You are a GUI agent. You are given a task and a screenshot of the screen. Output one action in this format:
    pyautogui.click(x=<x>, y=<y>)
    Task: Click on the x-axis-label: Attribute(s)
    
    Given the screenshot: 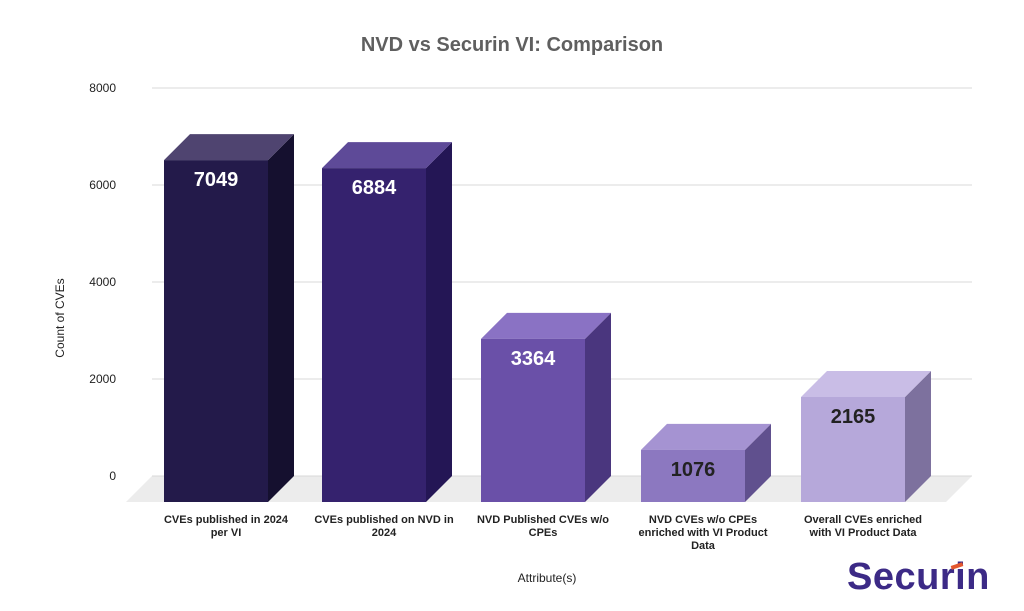 What is the action you would take?
    pyautogui.click(x=547, y=578)
    